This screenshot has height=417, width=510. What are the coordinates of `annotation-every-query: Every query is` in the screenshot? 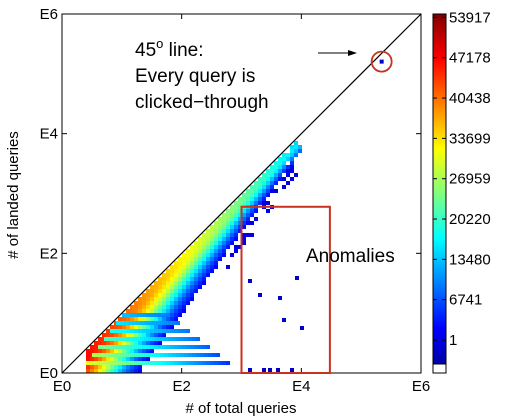 It's located at (195, 76).